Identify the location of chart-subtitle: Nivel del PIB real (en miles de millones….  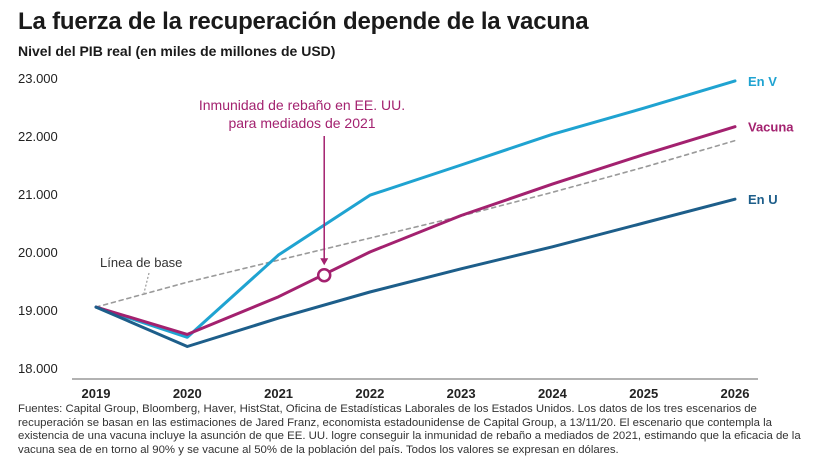
(177, 51).